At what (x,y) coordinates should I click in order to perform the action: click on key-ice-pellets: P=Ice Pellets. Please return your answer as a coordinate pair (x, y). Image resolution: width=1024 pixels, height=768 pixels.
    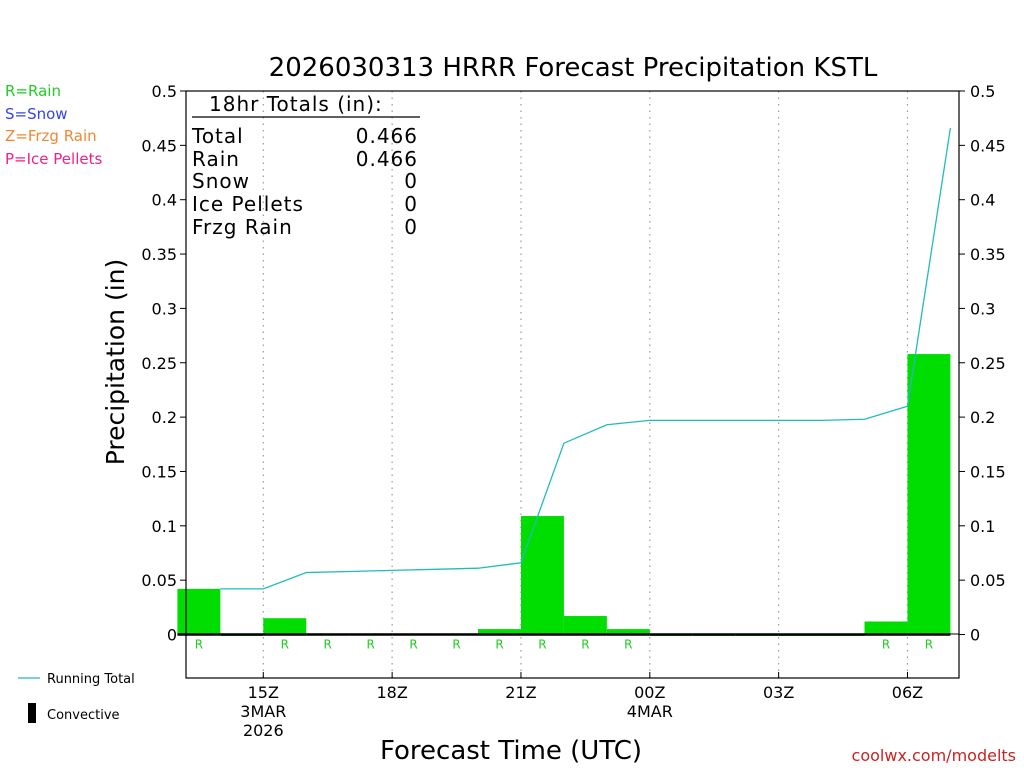
    Looking at the image, I should click on (53, 159).